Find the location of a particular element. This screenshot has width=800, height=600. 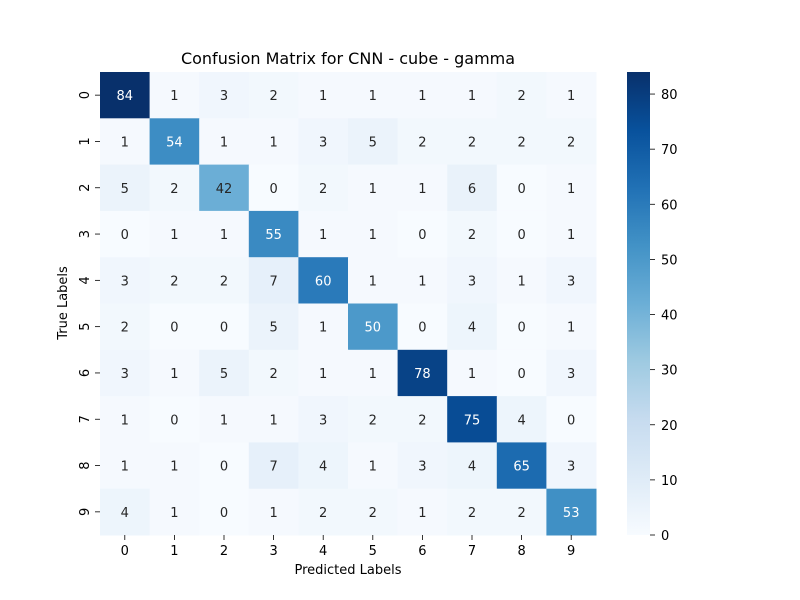

x-tick-label: 0 is located at coordinates (125, 551).